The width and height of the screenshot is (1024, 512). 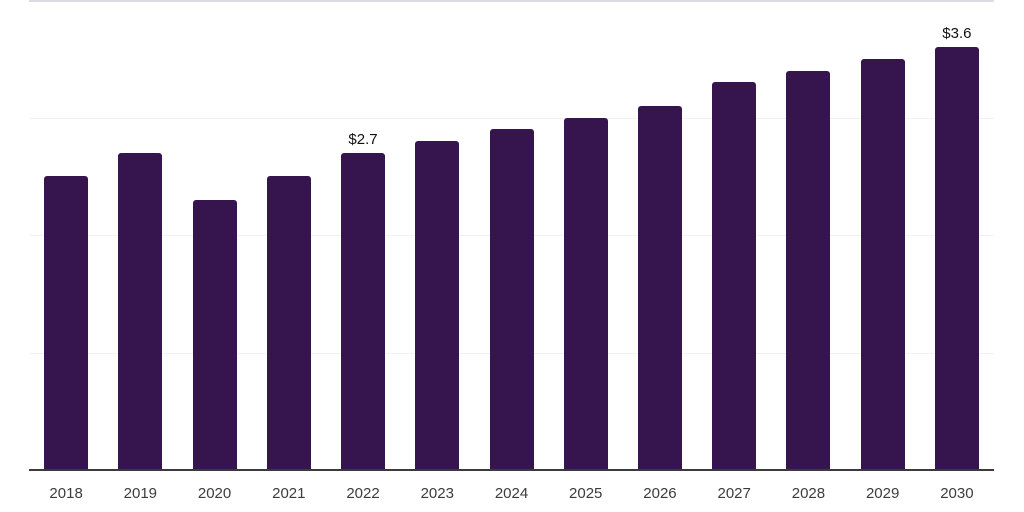 What do you see at coordinates (511, 470) in the screenshot?
I see `x-axis-line` at bounding box center [511, 470].